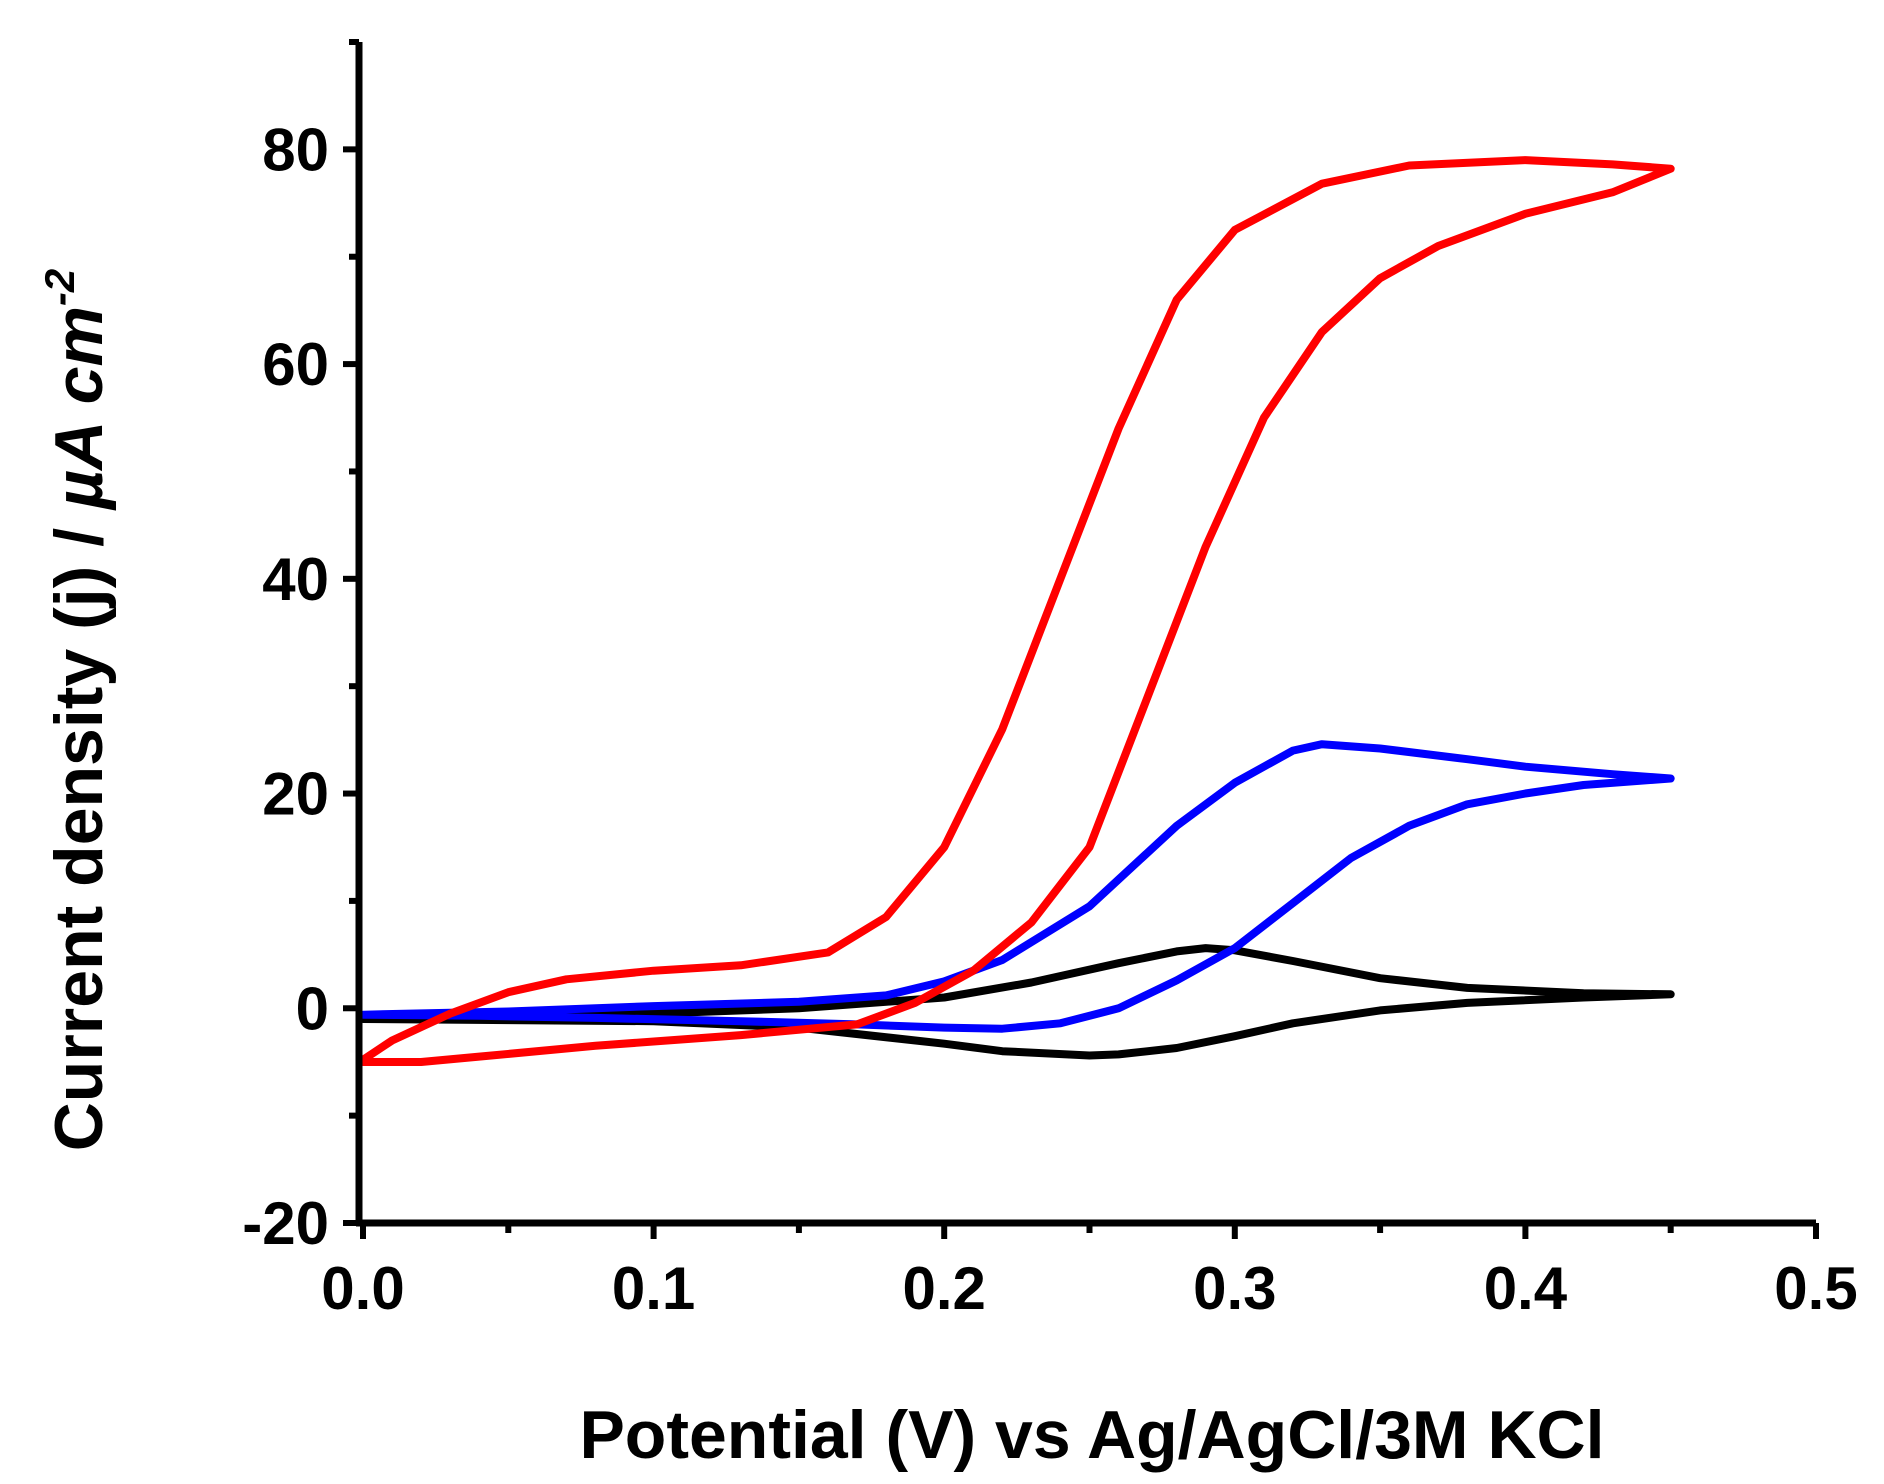  What do you see at coordinates (1091, 1435) in the screenshot?
I see `x-axis-title: Potential (V) vs Ag/AgCl/3M KCl` at bounding box center [1091, 1435].